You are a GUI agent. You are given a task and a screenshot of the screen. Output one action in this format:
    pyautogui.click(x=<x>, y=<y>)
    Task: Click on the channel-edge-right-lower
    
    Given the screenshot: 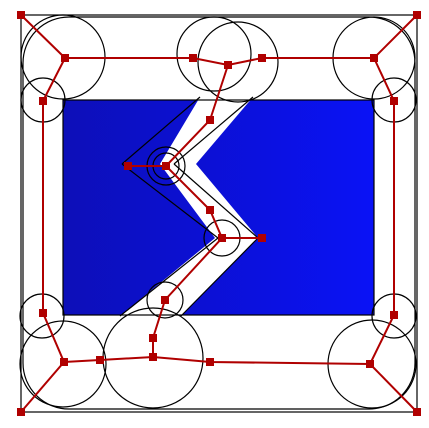 What is the action you would take?
    pyautogui.click(x=216, y=201)
    